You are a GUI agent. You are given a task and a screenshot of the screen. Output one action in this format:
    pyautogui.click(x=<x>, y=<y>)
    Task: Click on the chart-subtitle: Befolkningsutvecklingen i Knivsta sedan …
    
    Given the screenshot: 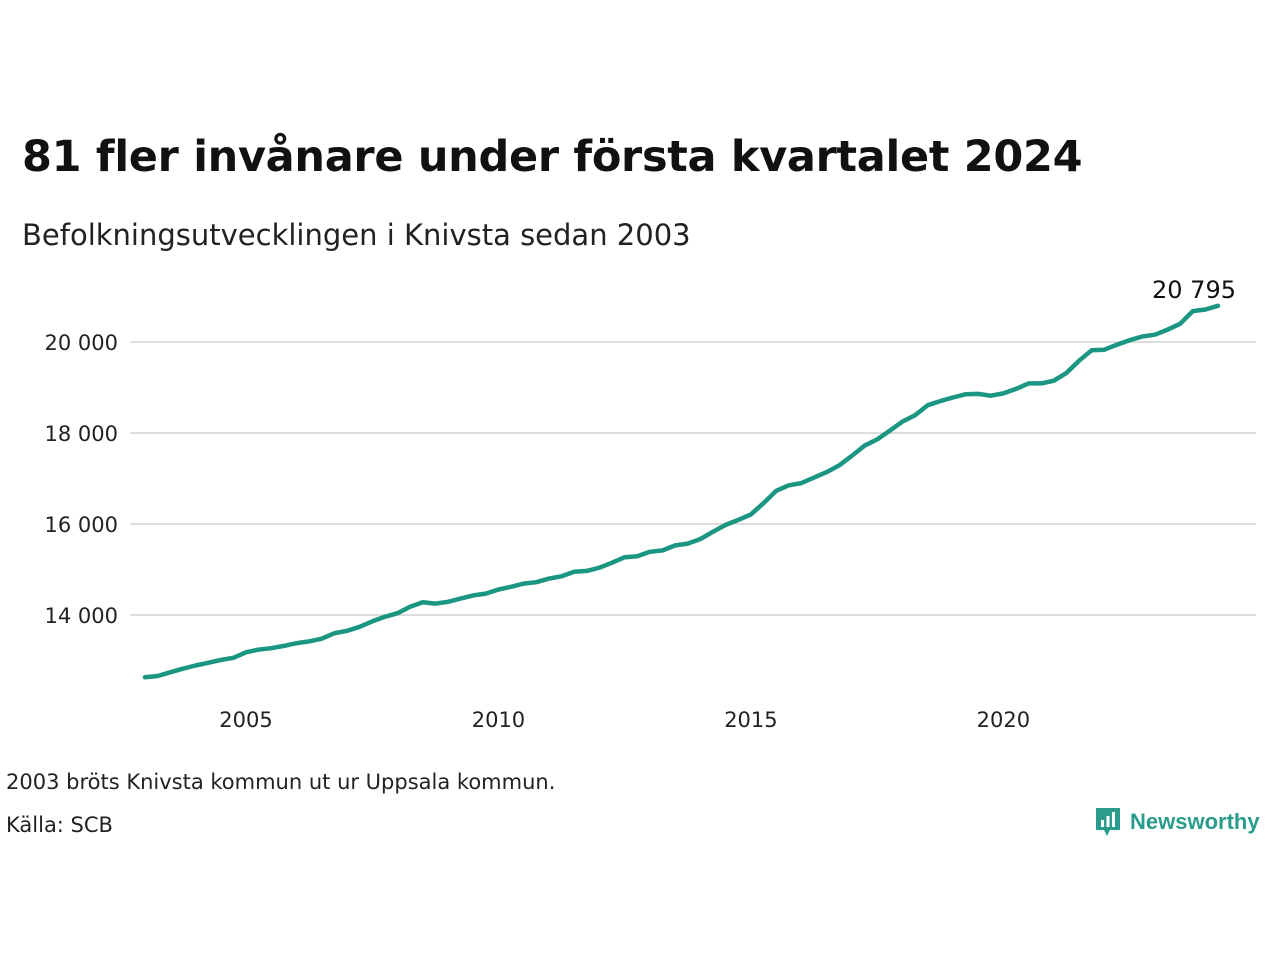 What is the action you would take?
    pyautogui.click(x=356, y=235)
    